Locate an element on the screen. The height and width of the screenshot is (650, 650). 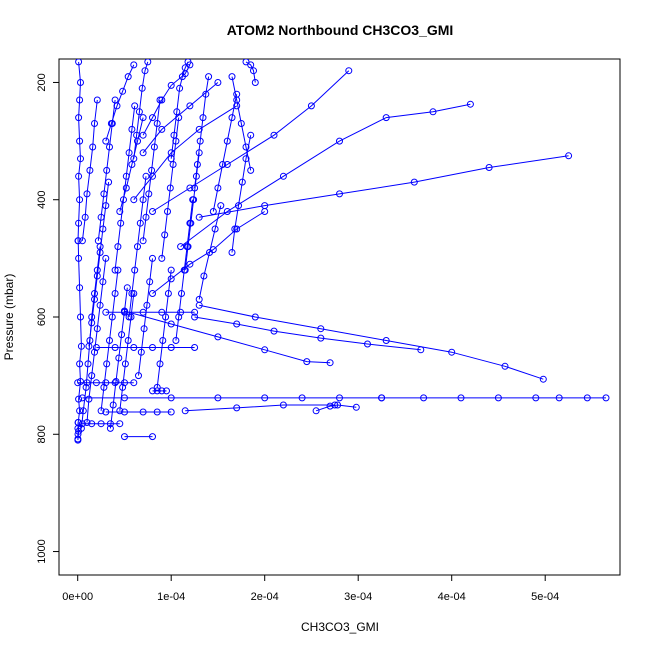
y-tick-label: 200 is located at coordinates (42, 82).